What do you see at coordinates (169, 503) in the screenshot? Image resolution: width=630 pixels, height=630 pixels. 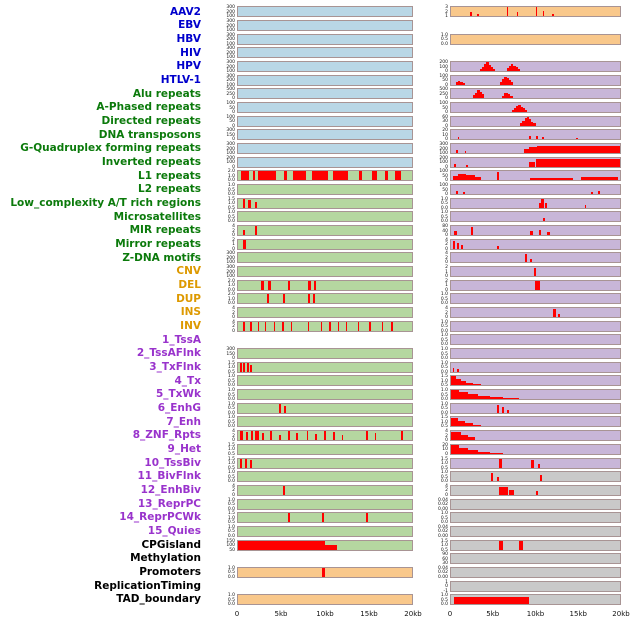 I see `row-label: 13_ReprPC` at bounding box center [169, 503].